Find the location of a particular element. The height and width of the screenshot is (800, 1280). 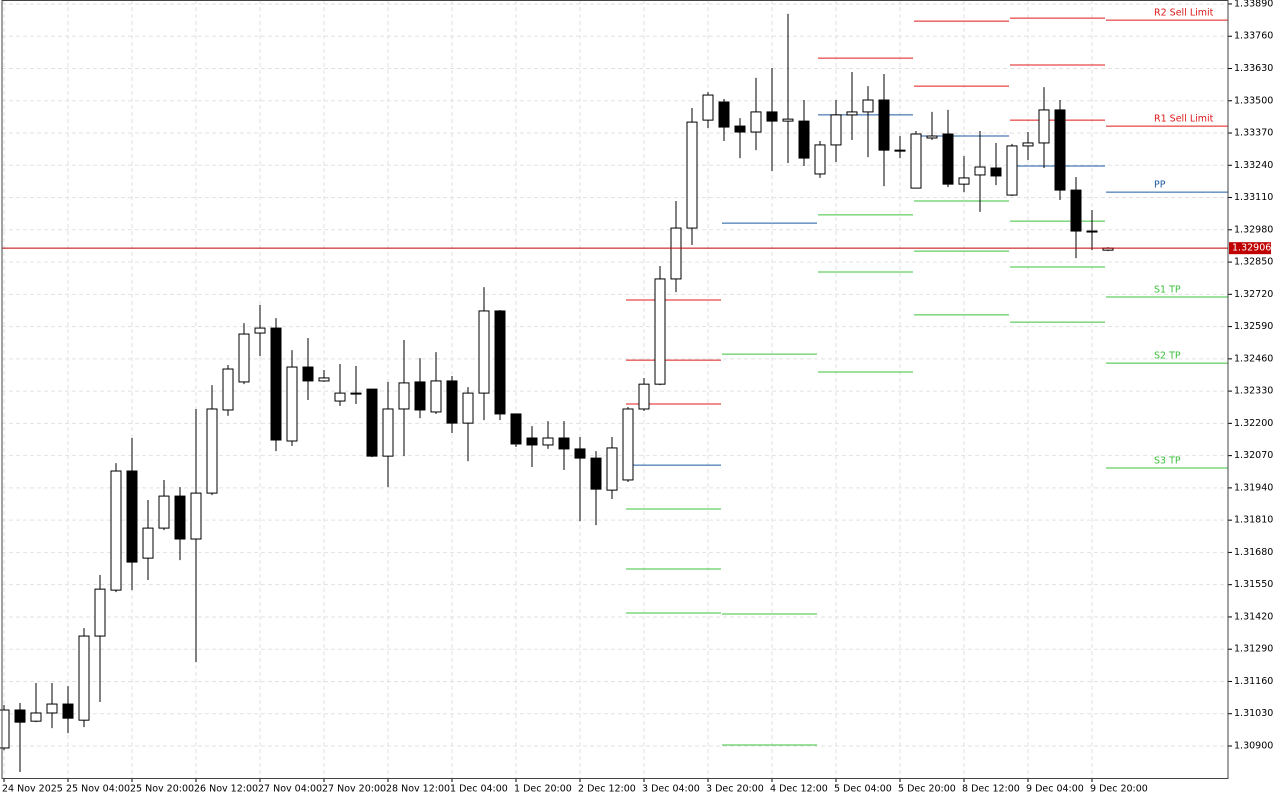

x-tick-label: 9 Dec 04:00 is located at coordinates (1055, 789).